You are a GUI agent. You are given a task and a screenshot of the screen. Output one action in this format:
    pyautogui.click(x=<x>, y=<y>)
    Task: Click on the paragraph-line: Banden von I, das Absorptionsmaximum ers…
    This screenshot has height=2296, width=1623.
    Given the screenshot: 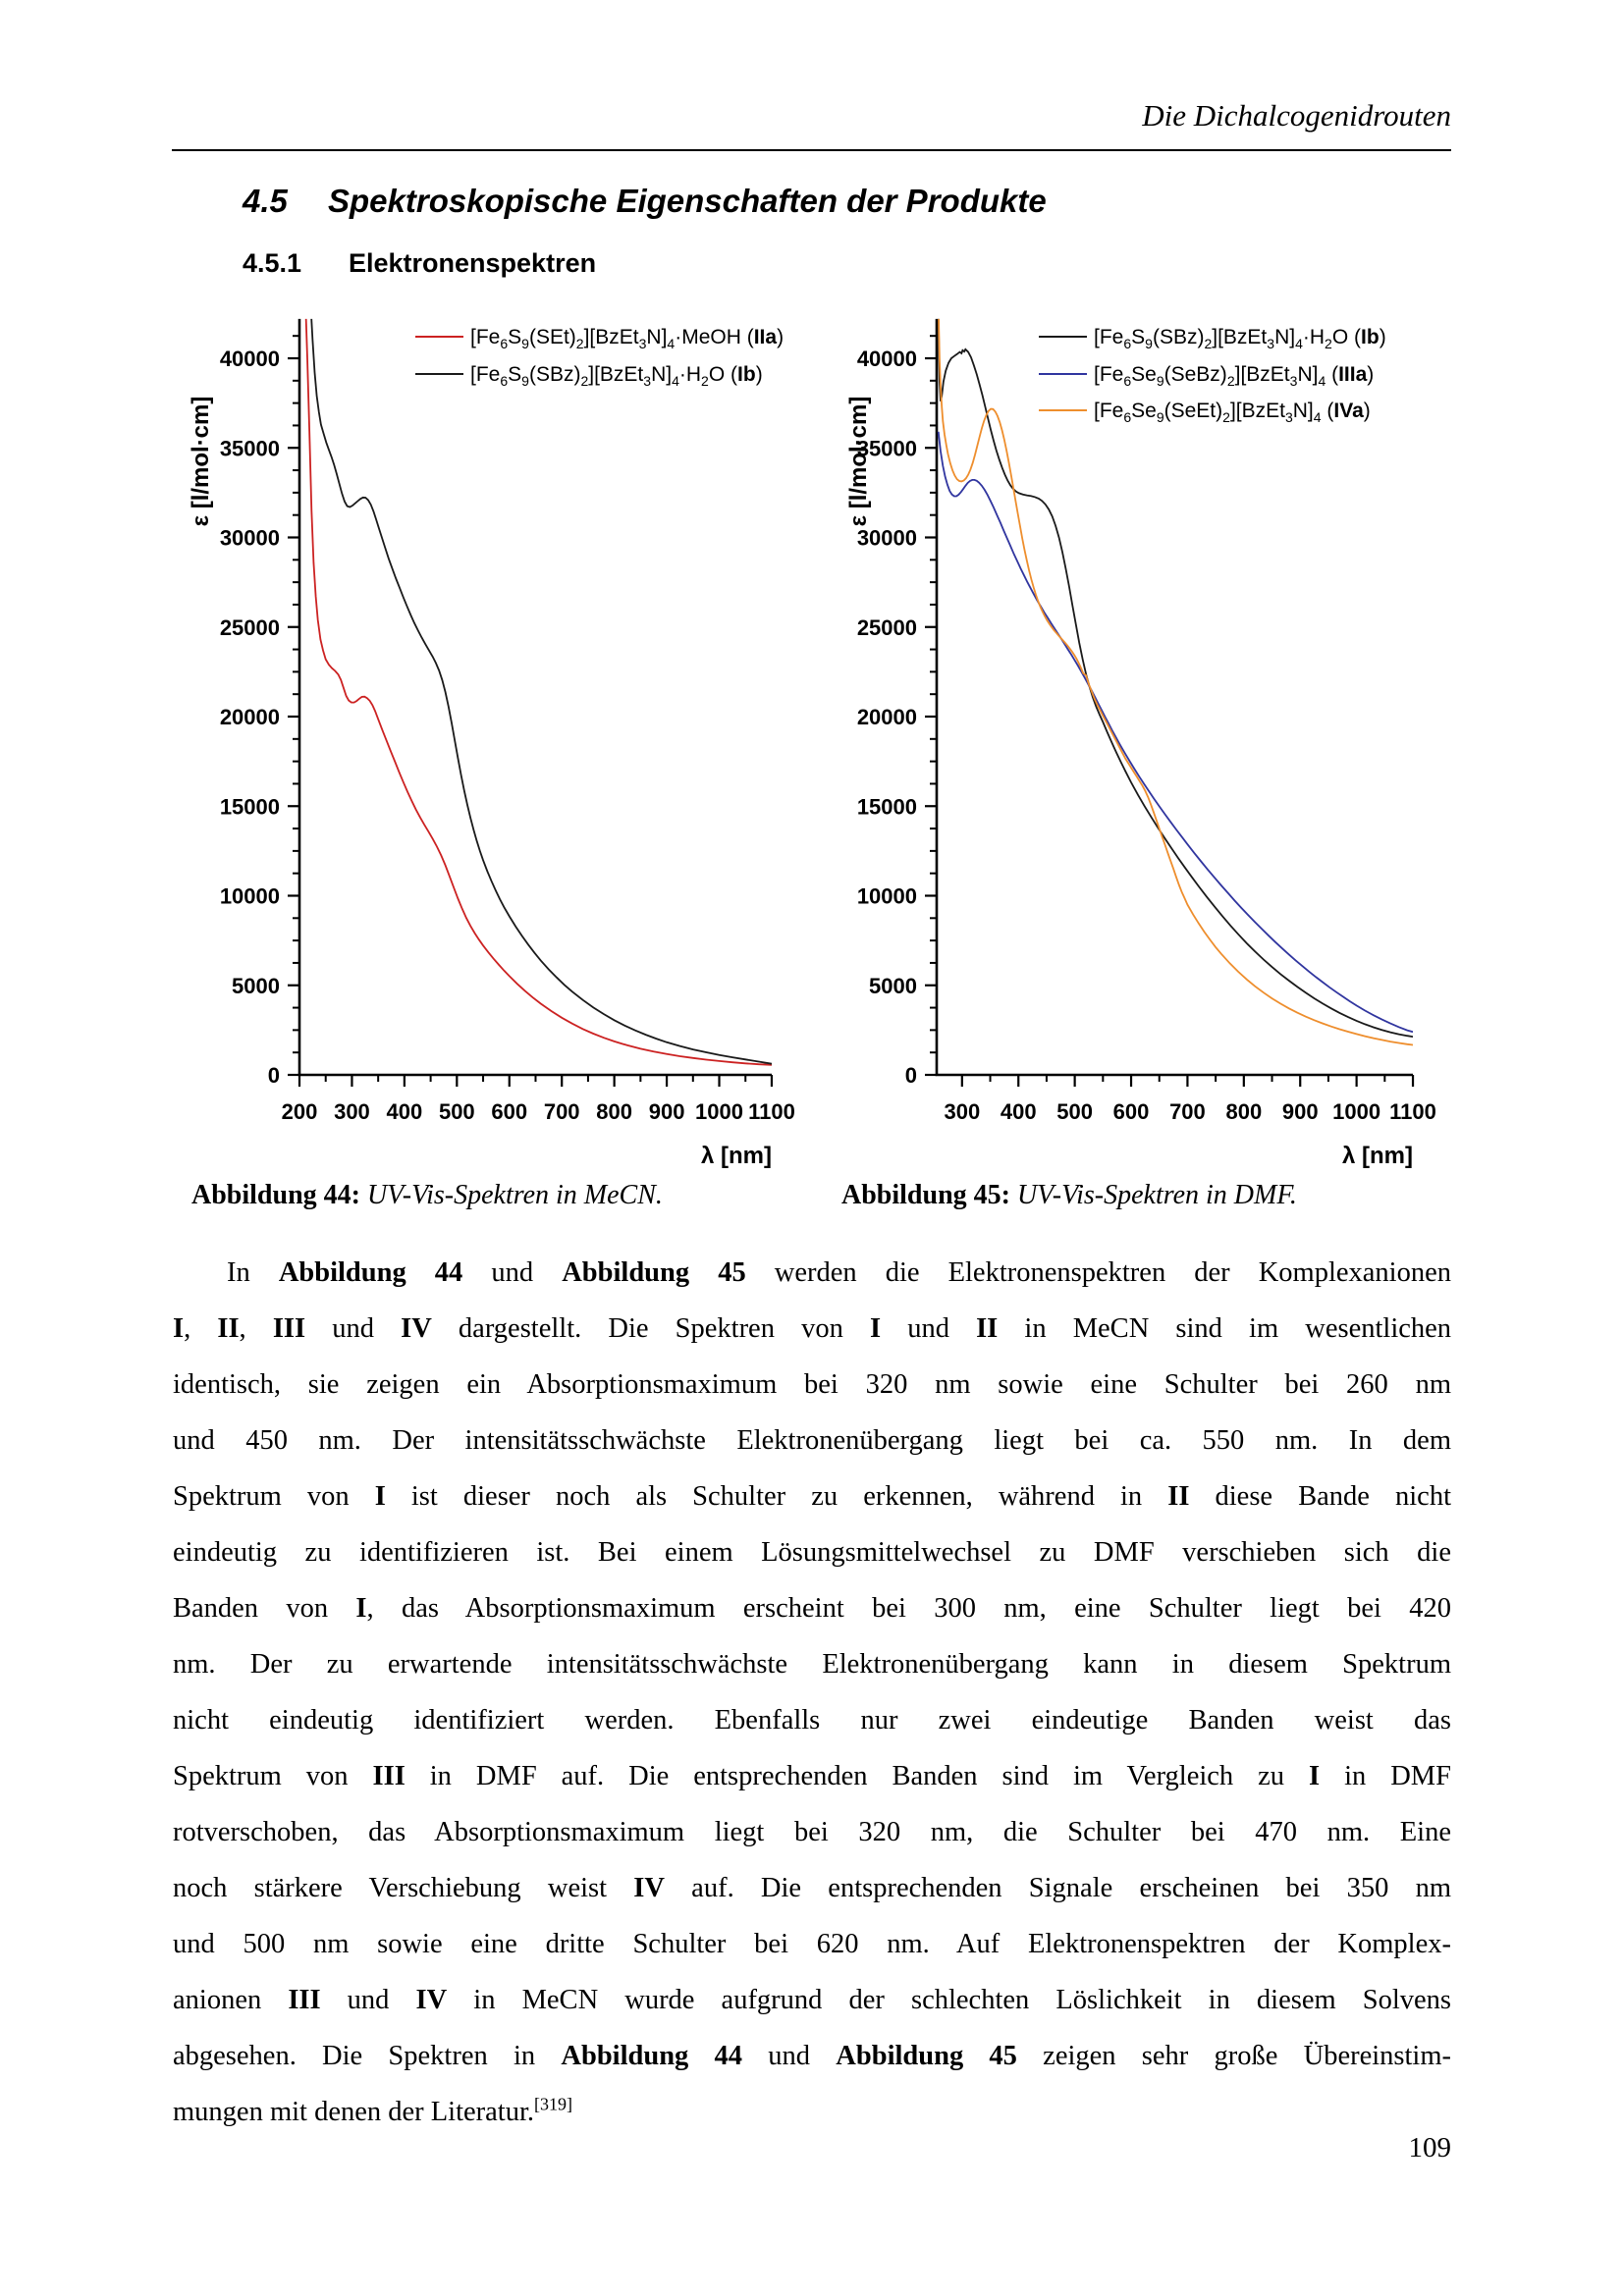 What is the action you would take?
    pyautogui.click(x=812, y=1608)
    